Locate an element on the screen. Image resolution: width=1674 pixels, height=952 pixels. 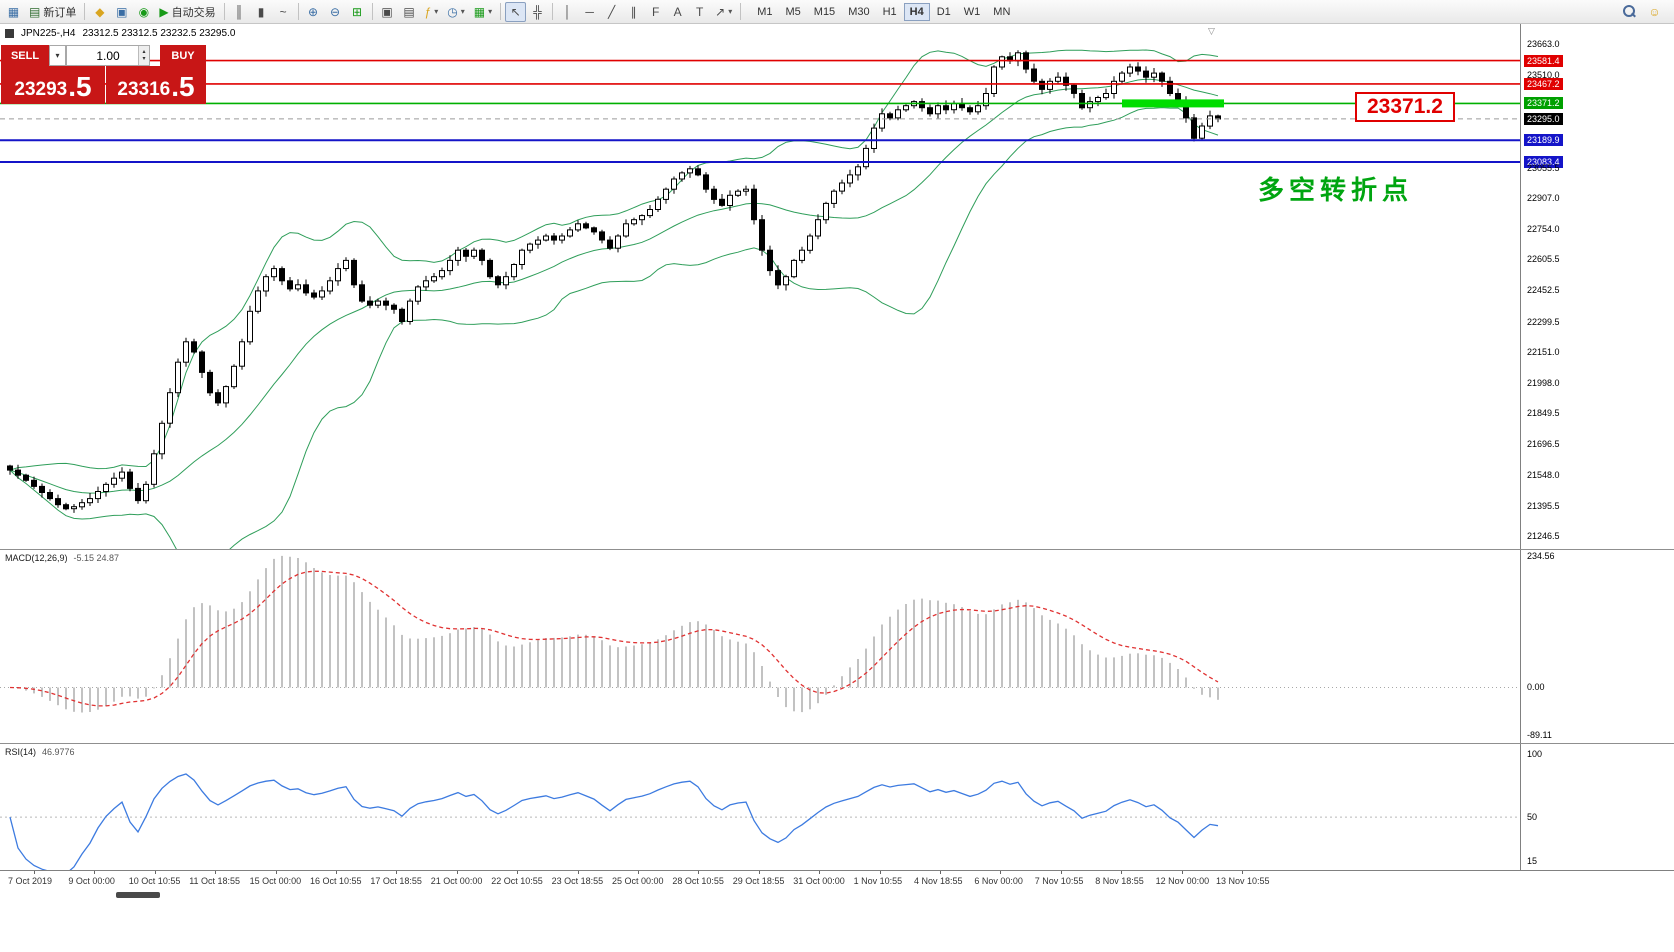
volume-input is located at coordinates (108, 55).